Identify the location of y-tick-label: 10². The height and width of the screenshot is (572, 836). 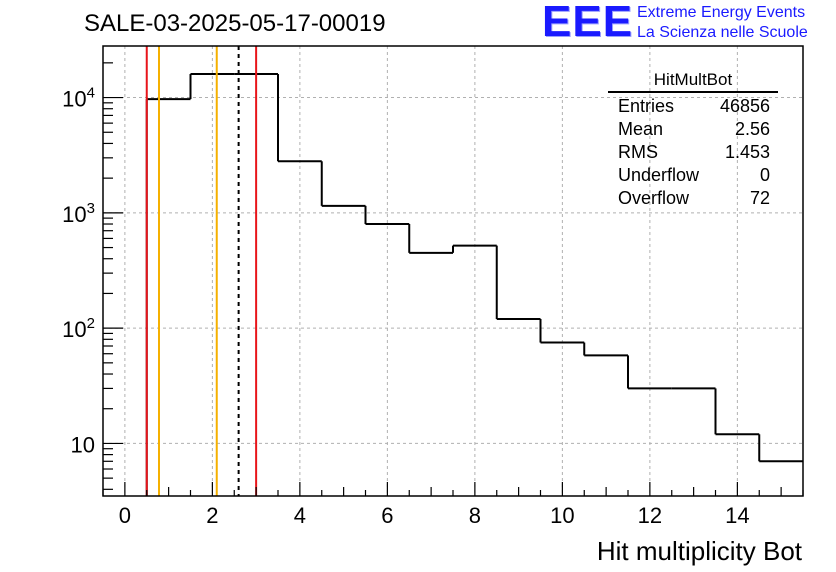
(78, 328).